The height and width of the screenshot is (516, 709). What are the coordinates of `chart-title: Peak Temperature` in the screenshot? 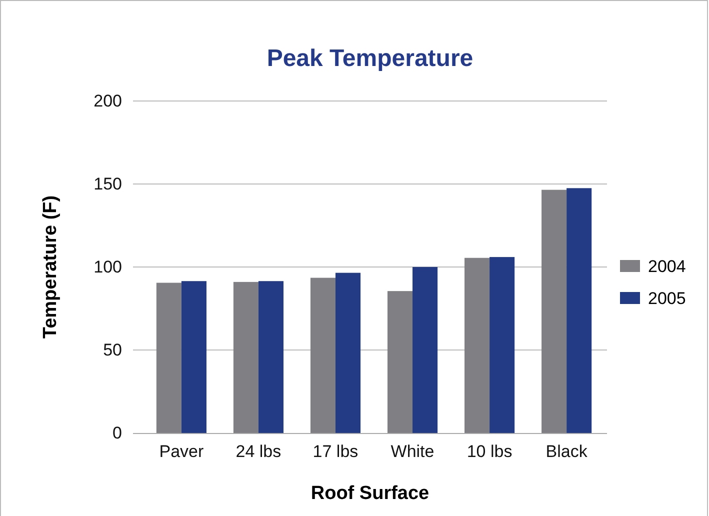 It's located at (370, 58).